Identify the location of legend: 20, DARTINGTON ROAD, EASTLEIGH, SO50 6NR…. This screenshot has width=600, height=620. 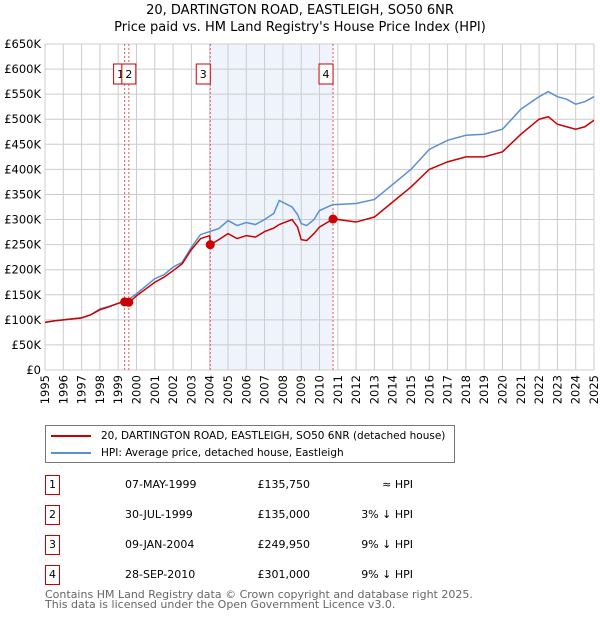
(250, 444).